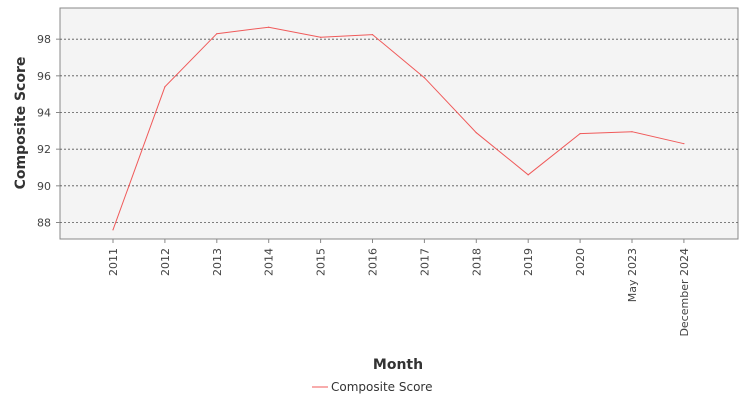  Describe the element at coordinates (44, 223) in the screenshot. I see `y-tick-label: 88` at that location.